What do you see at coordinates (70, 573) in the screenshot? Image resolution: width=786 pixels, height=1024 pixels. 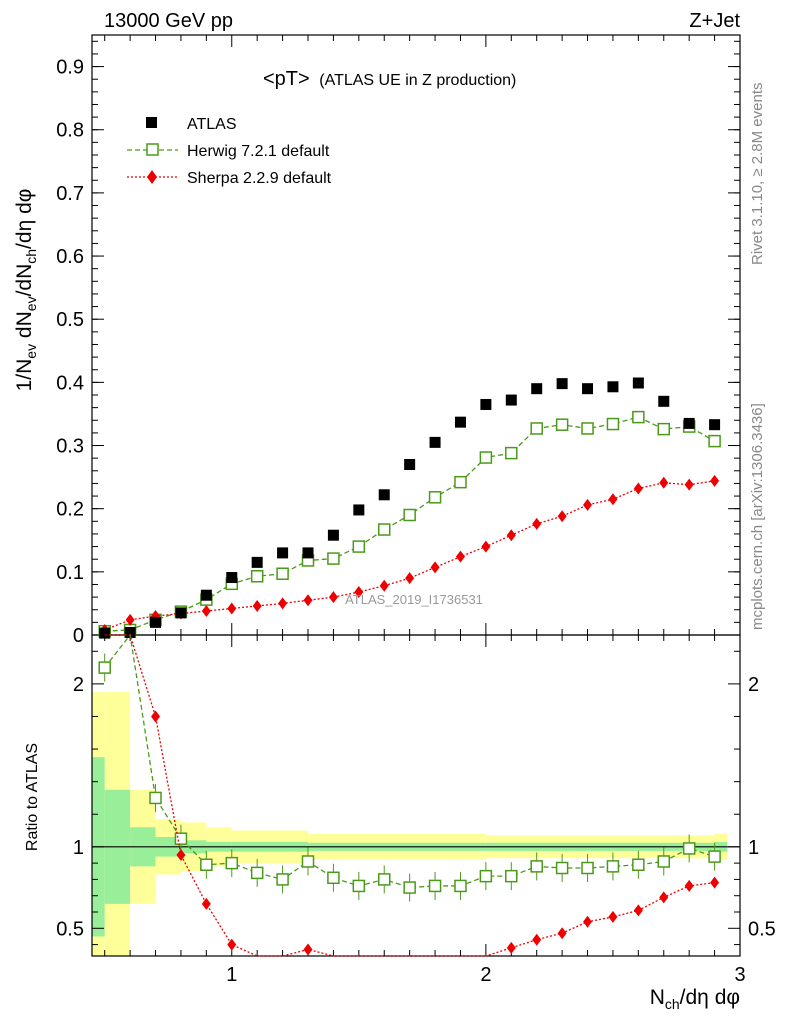 I see `main-y-tick-label: 0.1` at bounding box center [70, 573].